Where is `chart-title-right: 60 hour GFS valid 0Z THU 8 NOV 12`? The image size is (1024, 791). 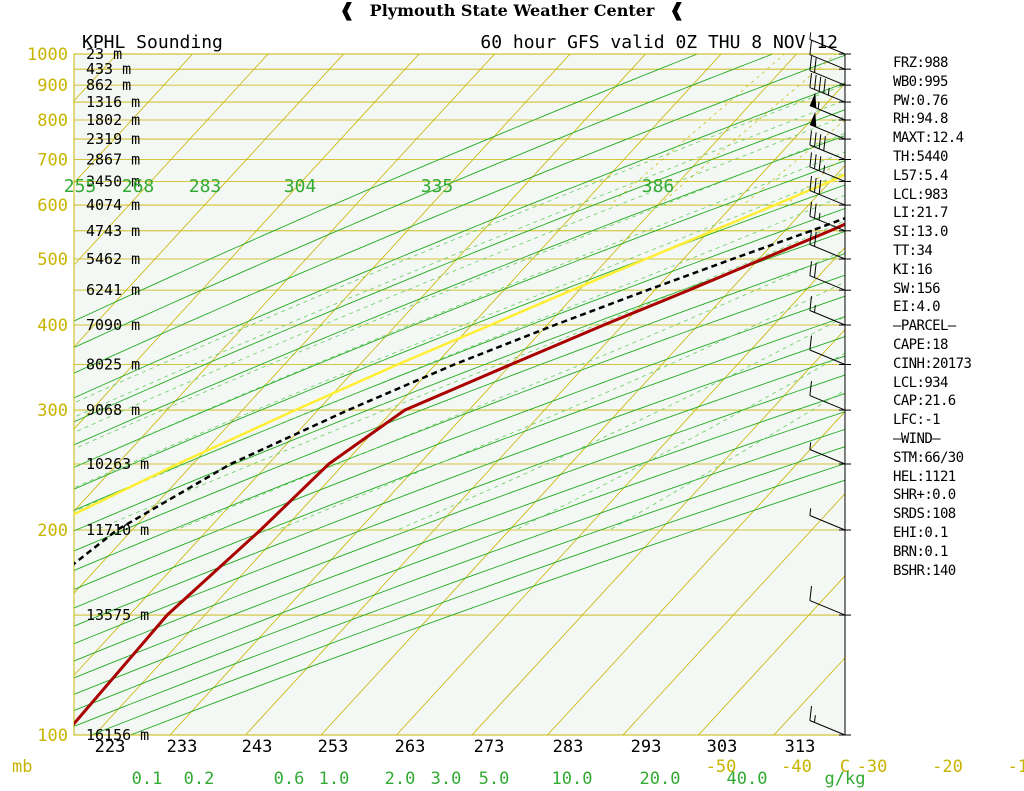
chart-title-right: 60 hour GFS valid 0Z THU 8 NOV 12 is located at coordinates (659, 42).